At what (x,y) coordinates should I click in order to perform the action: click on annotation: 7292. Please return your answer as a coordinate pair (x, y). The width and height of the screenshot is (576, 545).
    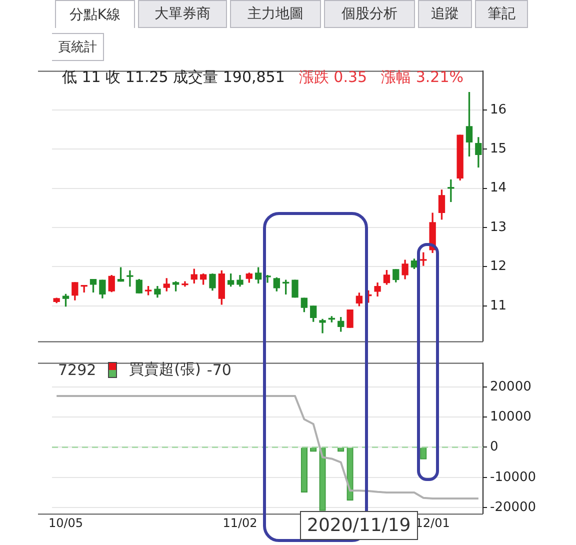
    Looking at the image, I should click on (77, 369).